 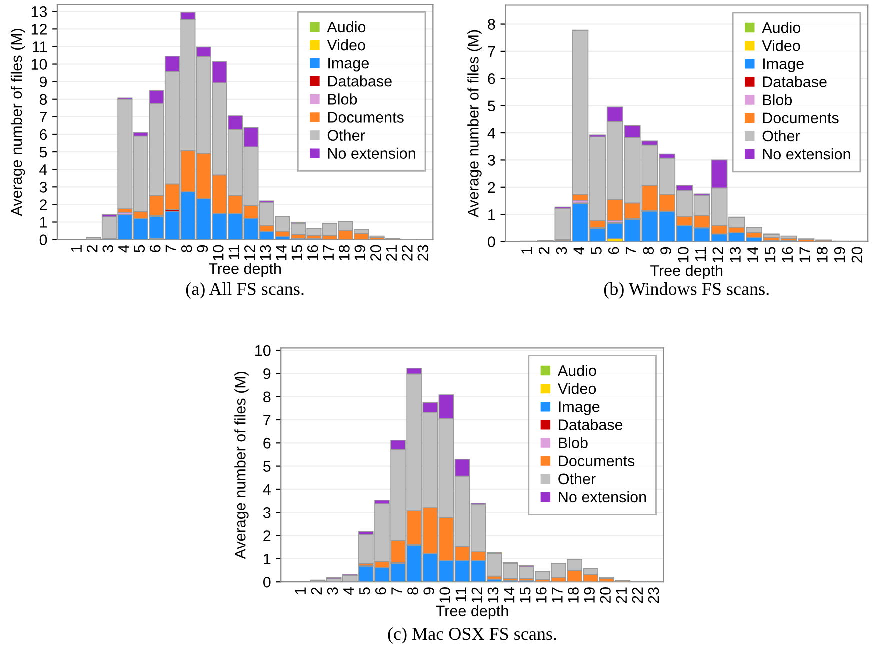 What do you see at coordinates (267, 374) in the screenshot?
I see `y-tick-label: 9` at bounding box center [267, 374].